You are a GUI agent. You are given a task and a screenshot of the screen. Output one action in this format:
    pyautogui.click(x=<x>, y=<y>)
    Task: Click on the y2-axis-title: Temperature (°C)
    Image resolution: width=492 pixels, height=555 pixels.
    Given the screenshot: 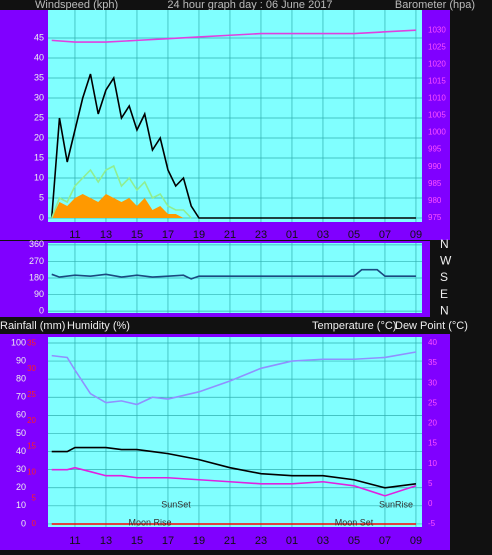 What is the action you would take?
    pyautogui.click(x=354, y=326)
    